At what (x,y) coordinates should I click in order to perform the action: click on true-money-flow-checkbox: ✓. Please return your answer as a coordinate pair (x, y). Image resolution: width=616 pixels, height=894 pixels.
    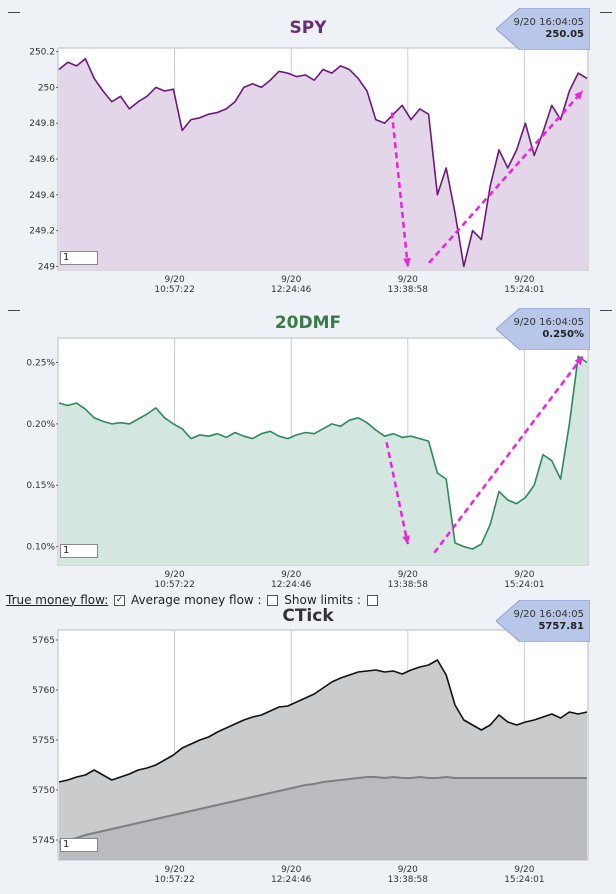
    Looking at the image, I should click on (120, 600).